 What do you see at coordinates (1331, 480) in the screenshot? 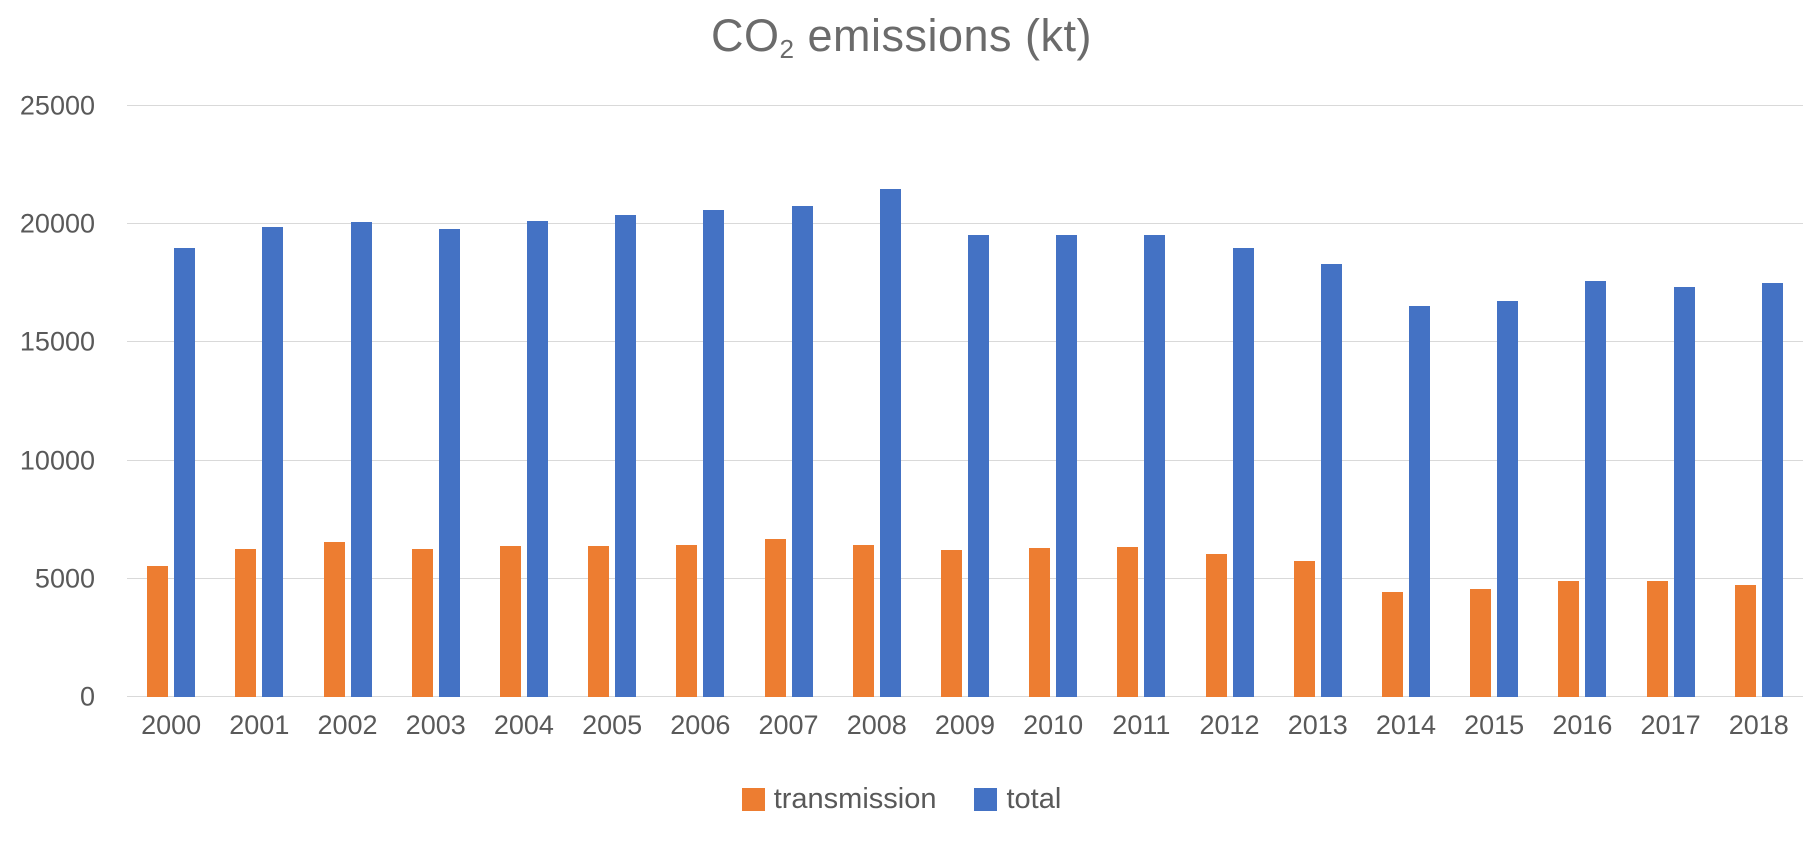
I see `bar-total-2013` at bounding box center [1331, 480].